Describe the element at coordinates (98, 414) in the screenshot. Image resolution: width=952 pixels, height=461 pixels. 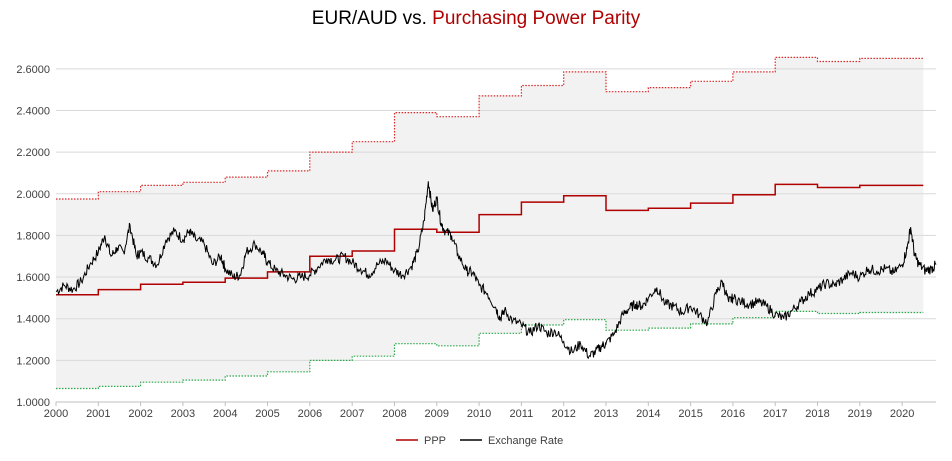
I see `x-tick-label: 2001` at that location.